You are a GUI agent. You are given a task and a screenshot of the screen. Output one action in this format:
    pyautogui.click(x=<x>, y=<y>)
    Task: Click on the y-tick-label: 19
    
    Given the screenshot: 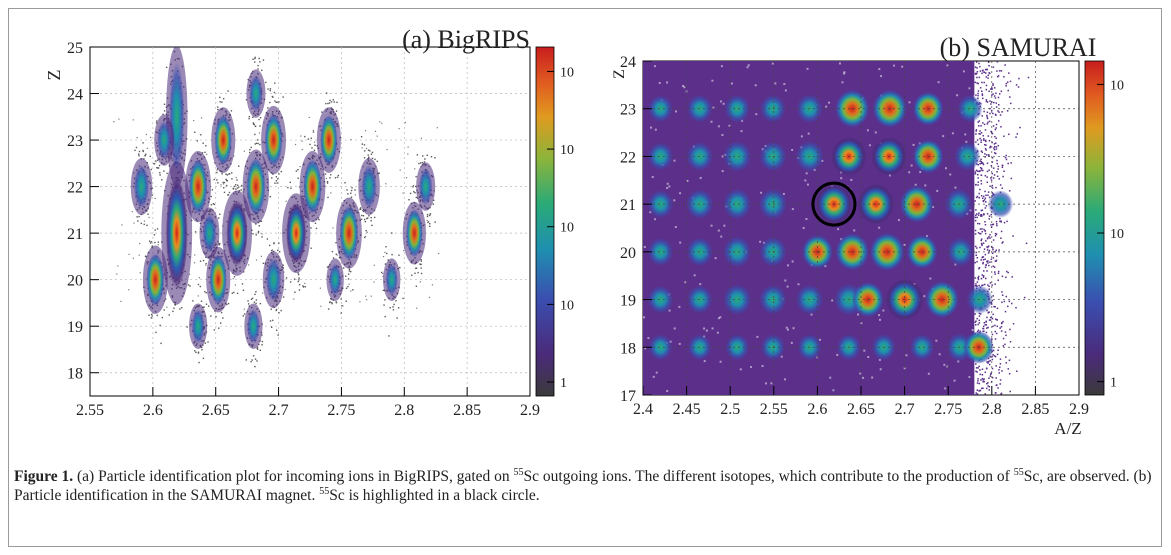 What is the action you would take?
    pyautogui.click(x=75, y=327)
    